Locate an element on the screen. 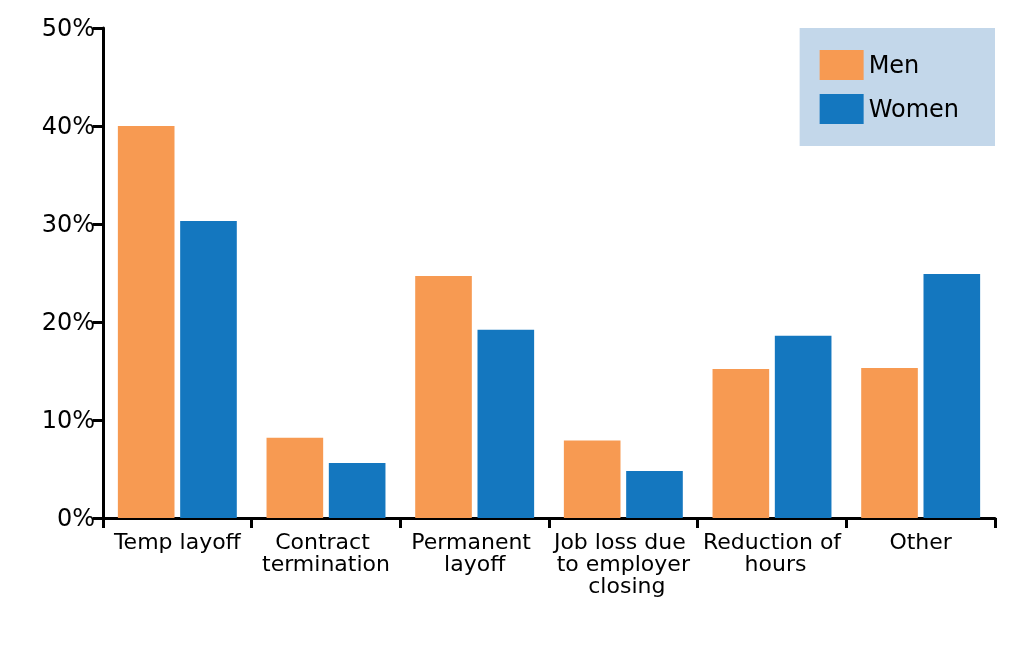 Image resolution: width=1013 pixels, height=646 pixels. legend-label: Women is located at coordinates (914, 109).